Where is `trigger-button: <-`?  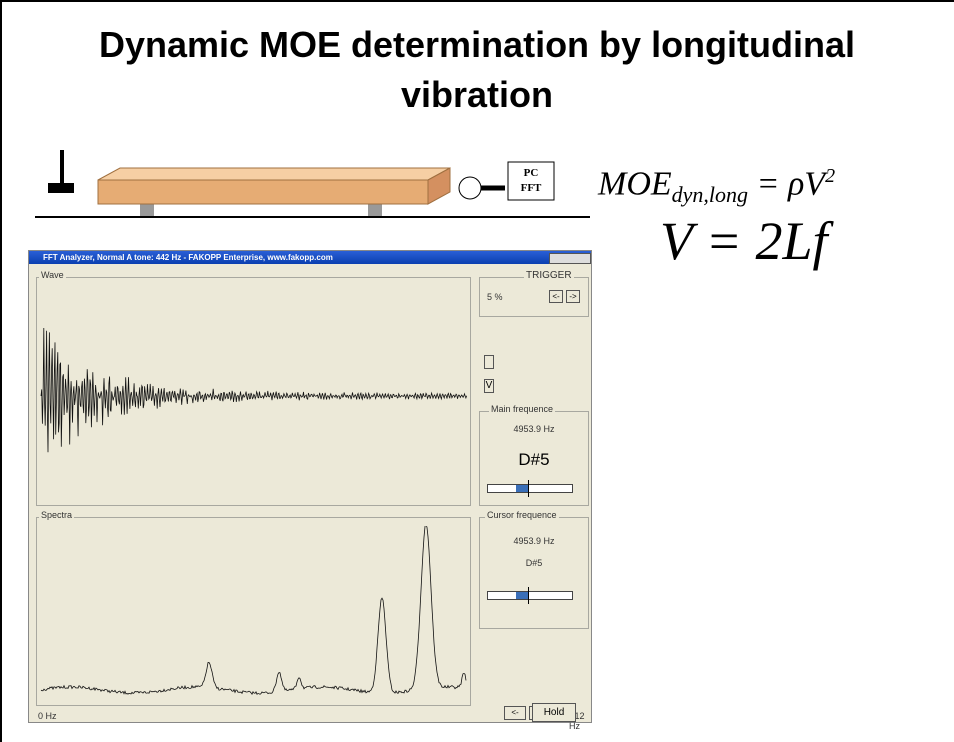 trigger-button: <- is located at coordinates (556, 296).